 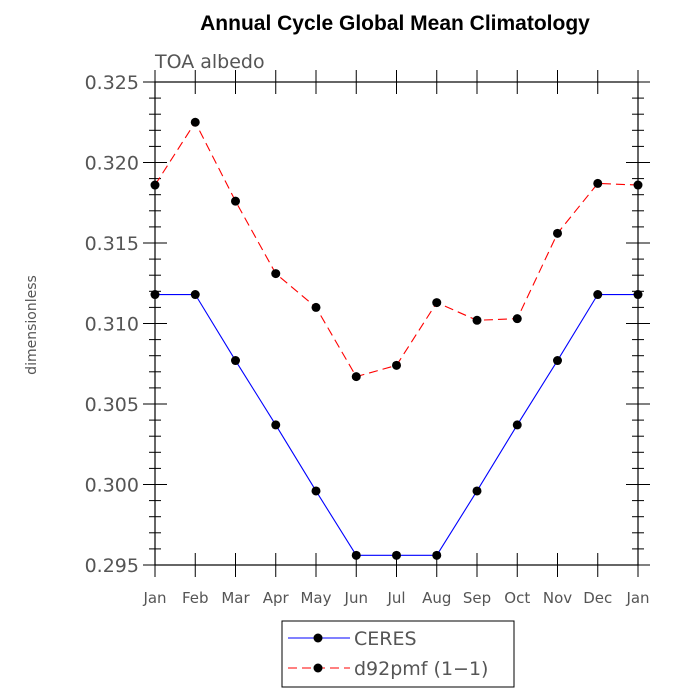 What do you see at coordinates (597, 598) in the screenshot?
I see `x-tick-label: Dec` at bounding box center [597, 598].